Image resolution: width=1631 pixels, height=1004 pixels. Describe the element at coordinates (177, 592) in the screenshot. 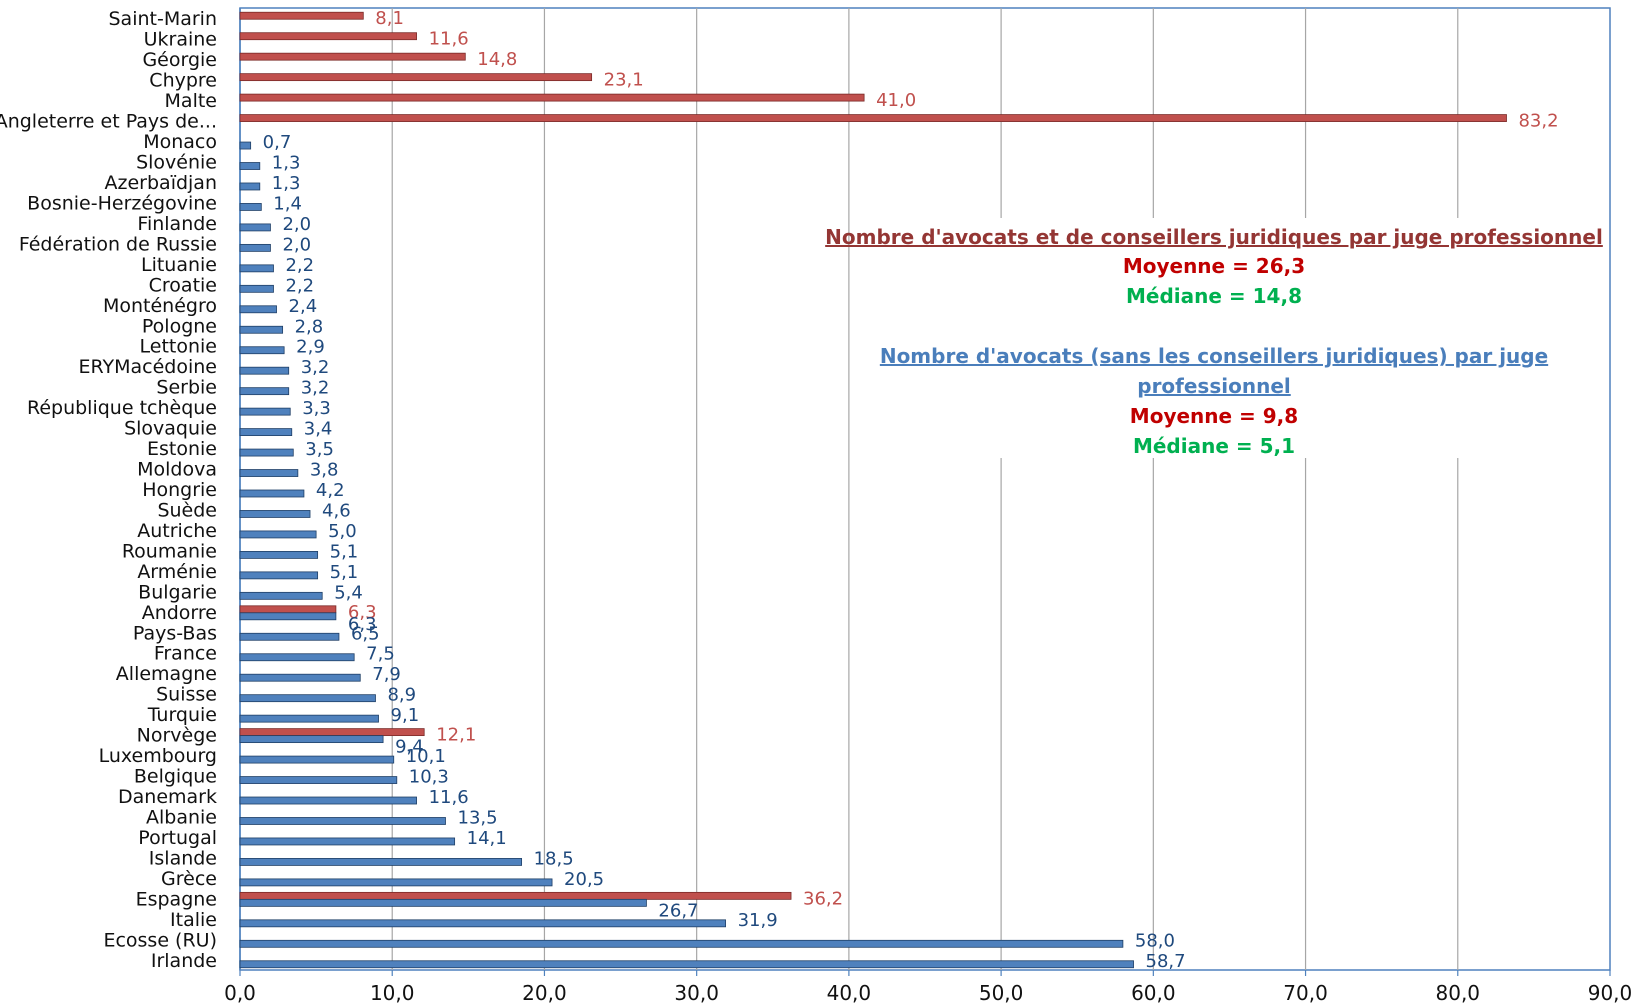

I see `category-label: Bulgarie` at that location.